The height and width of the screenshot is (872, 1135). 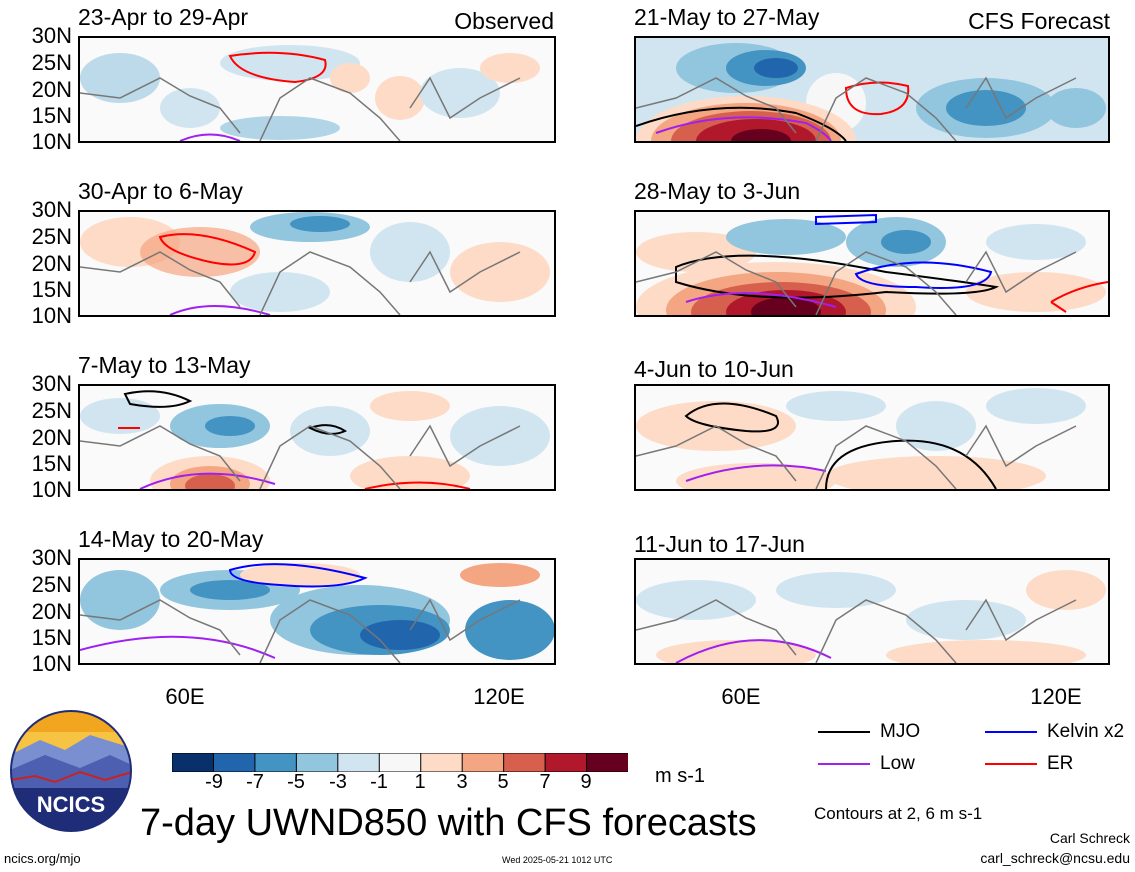 I want to click on colorbar-label: 3, so click(x=462, y=782).